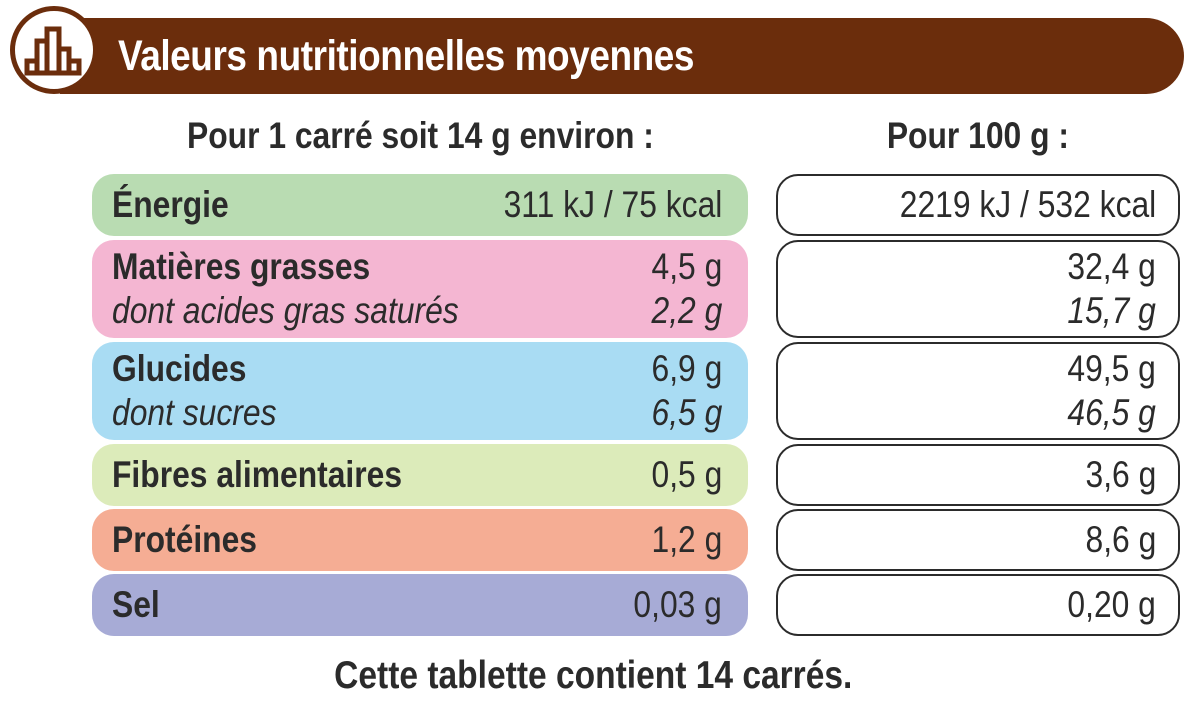  I want to click on portion-sub-value: 2,2 g, so click(686, 310).